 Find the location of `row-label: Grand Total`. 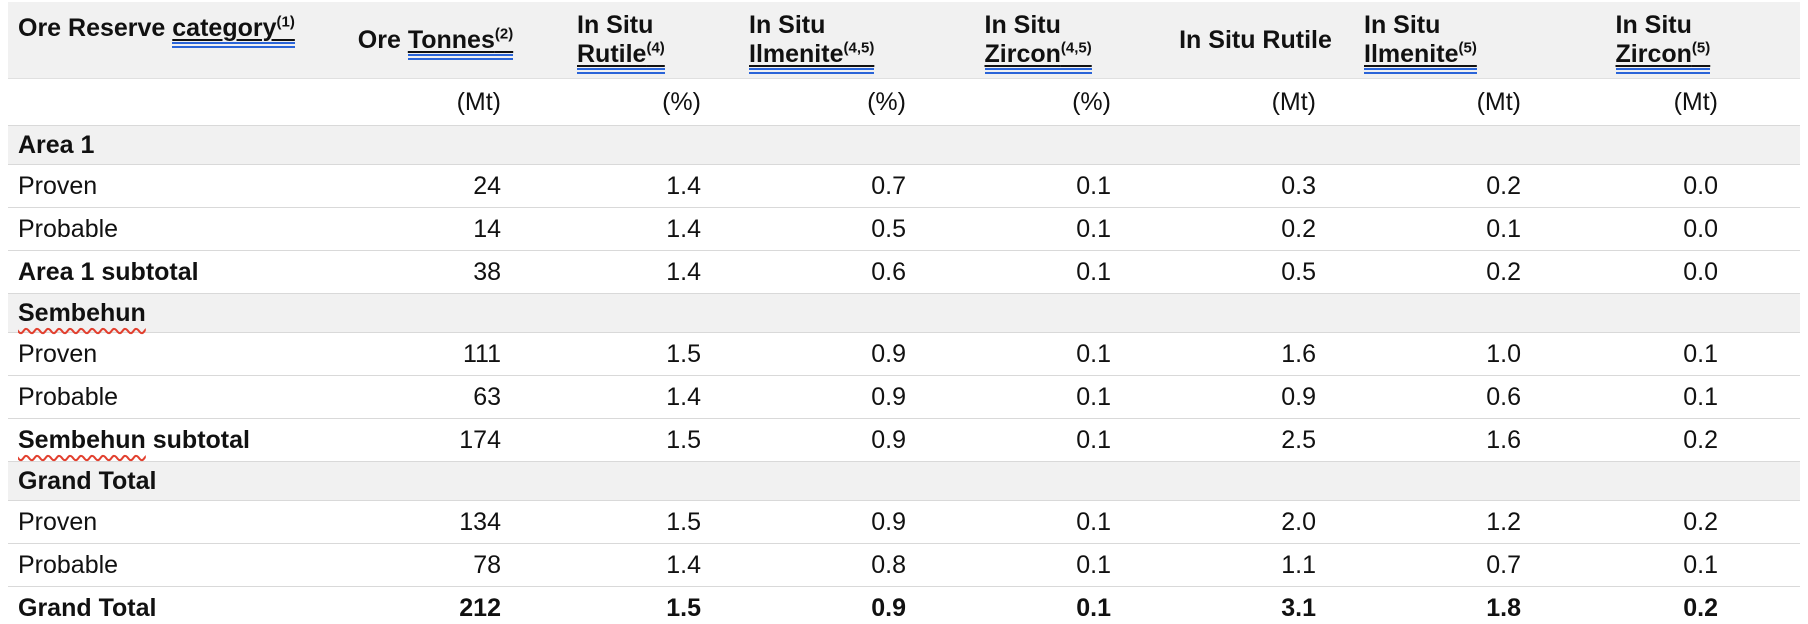

row-label: Grand Total is located at coordinates (168, 481).